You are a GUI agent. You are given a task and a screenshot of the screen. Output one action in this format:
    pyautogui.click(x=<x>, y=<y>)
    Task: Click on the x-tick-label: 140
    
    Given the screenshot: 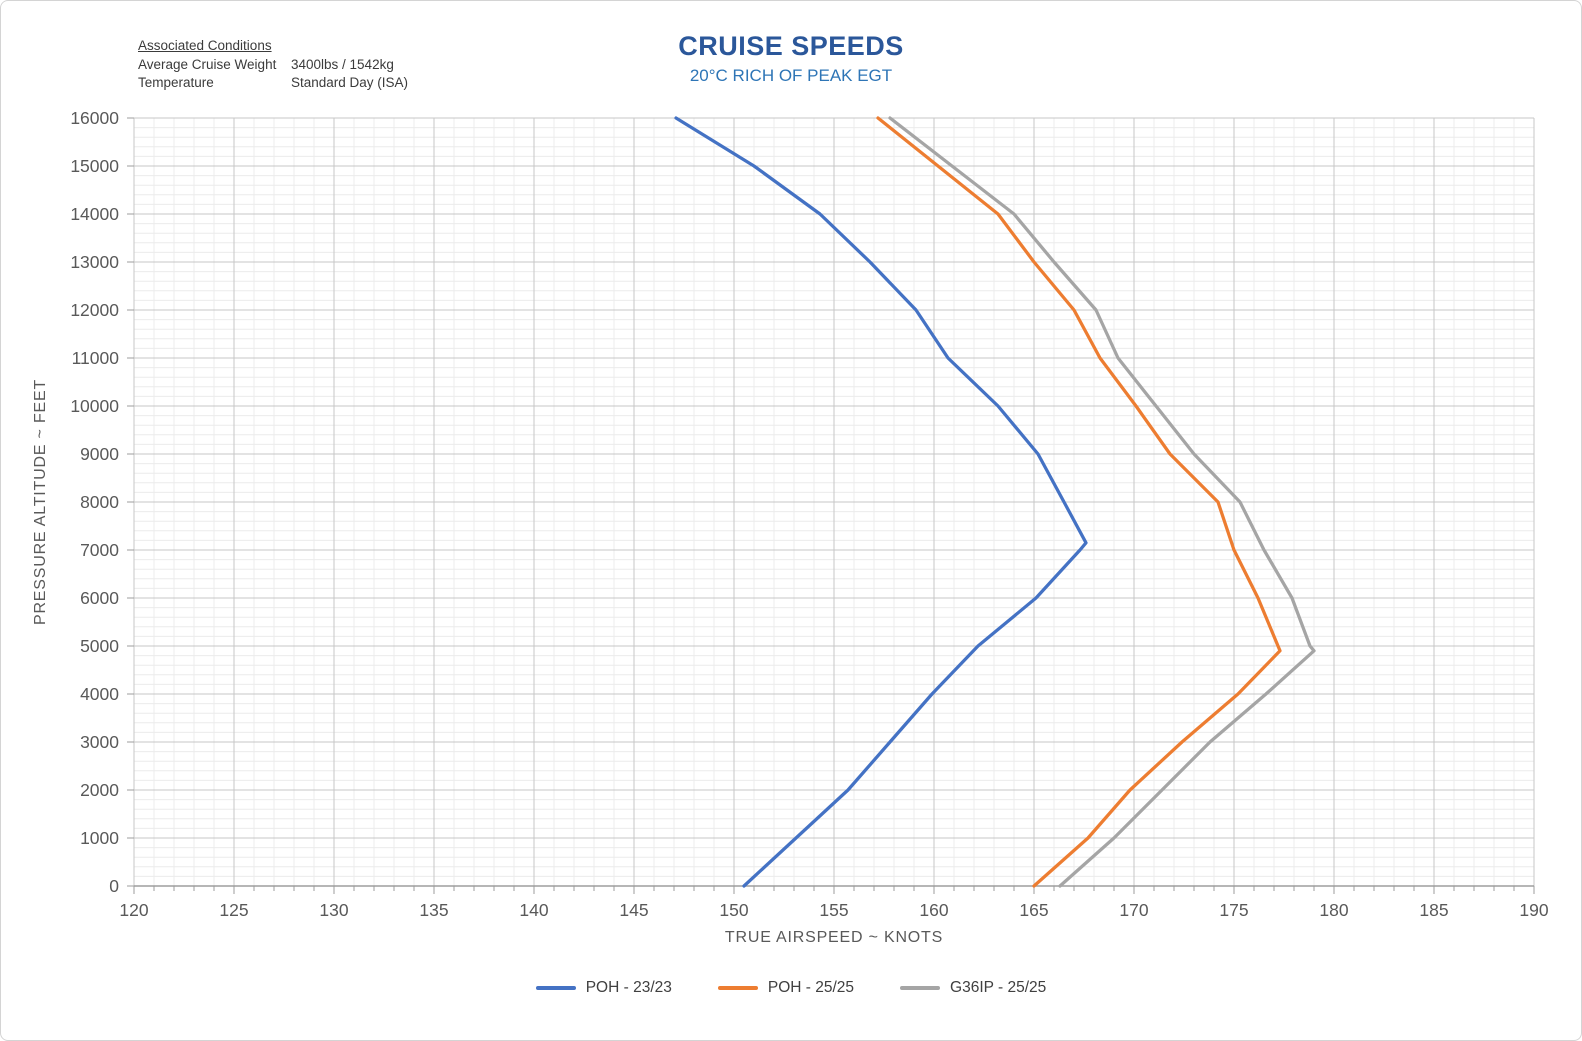 What is the action you would take?
    pyautogui.click(x=533, y=910)
    